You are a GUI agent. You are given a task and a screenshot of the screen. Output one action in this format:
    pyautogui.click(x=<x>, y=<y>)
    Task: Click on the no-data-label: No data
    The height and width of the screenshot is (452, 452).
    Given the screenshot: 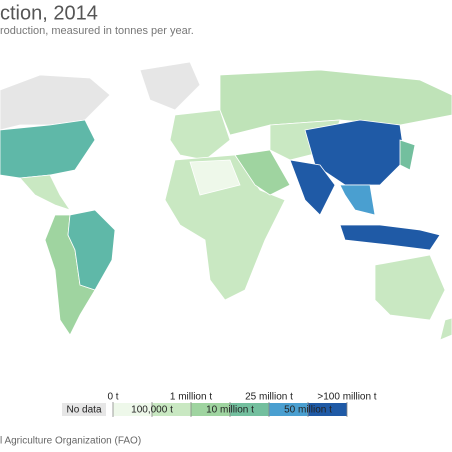 What is the action you would take?
    pyautogui.click(x=83, y=410)
    